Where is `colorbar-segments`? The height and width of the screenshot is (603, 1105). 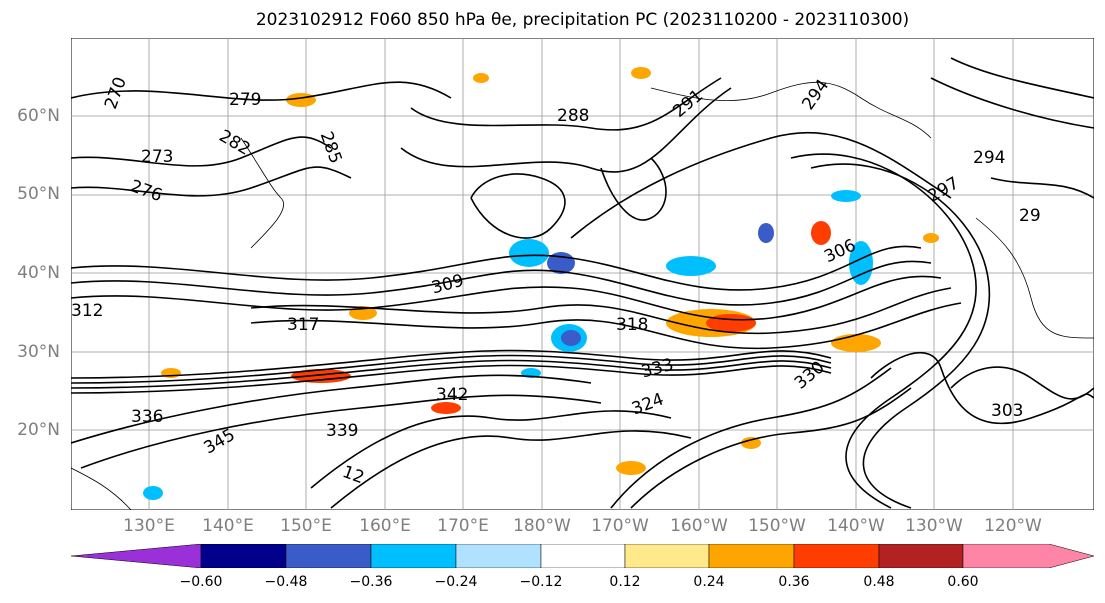 colorbar-segments is located at coordinates (582, 556).